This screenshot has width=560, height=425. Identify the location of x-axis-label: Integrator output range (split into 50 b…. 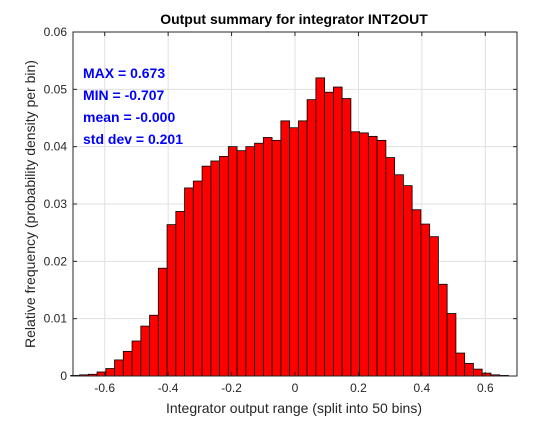
(294, 408).